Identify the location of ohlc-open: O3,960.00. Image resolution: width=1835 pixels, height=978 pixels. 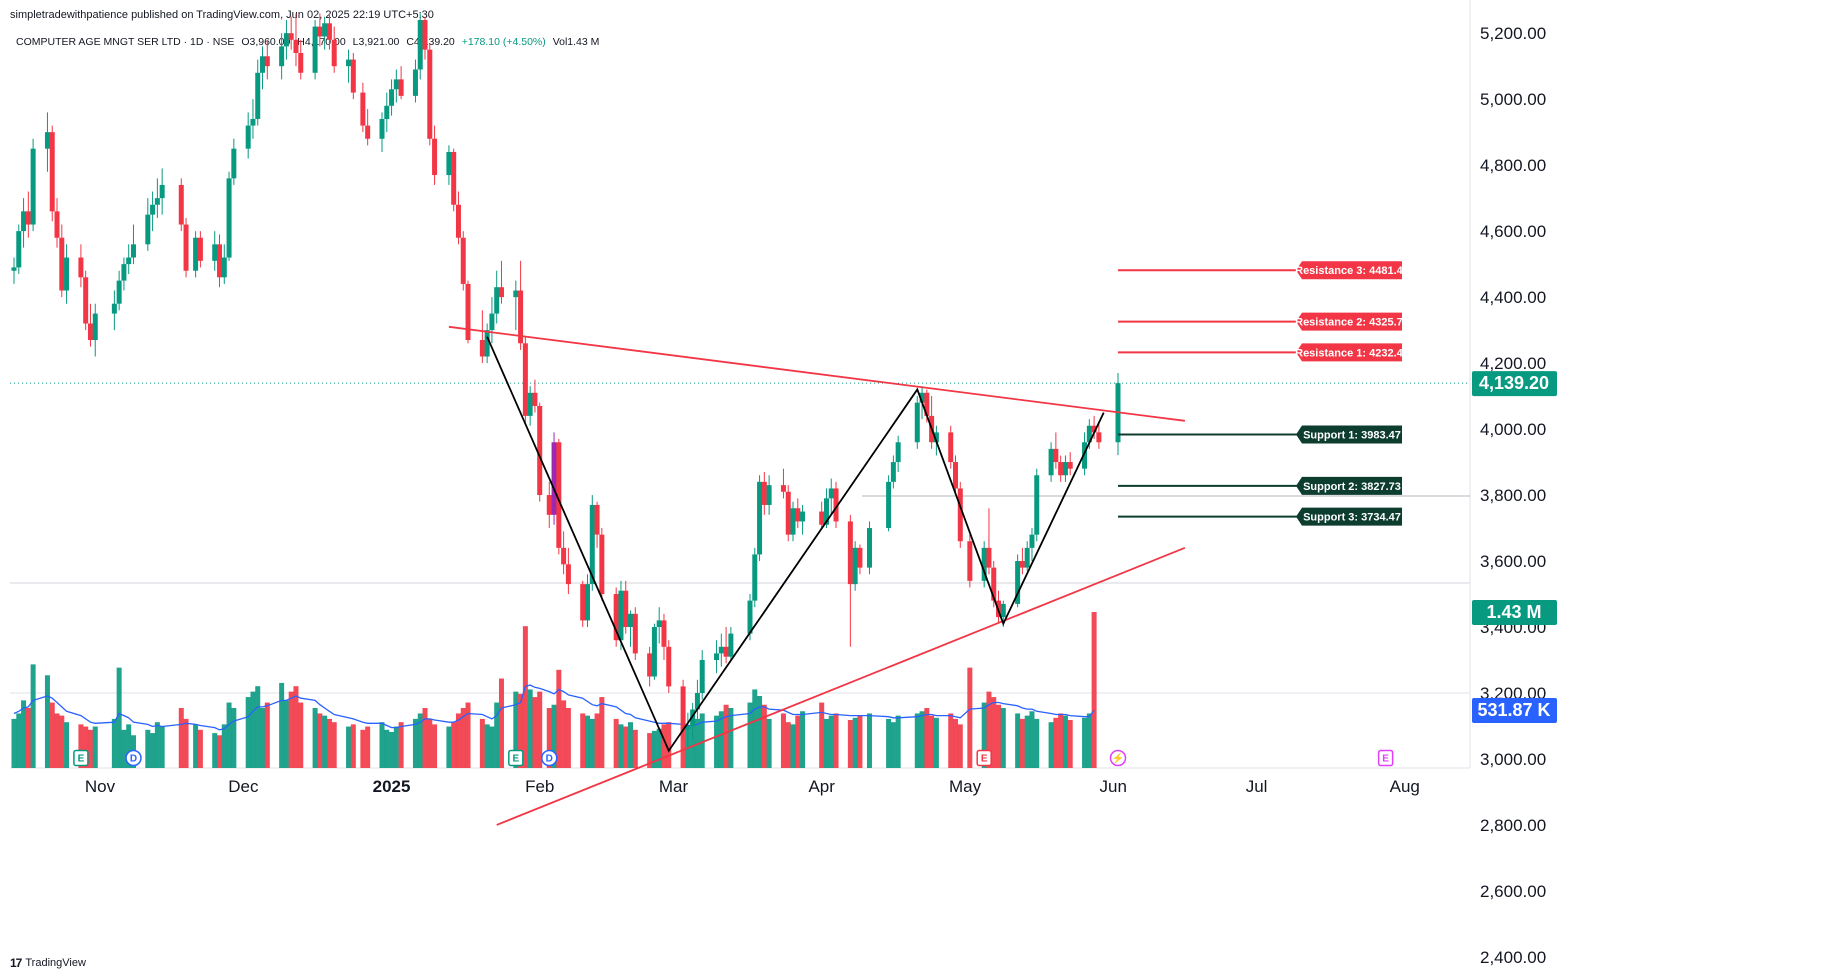
(266, 42).